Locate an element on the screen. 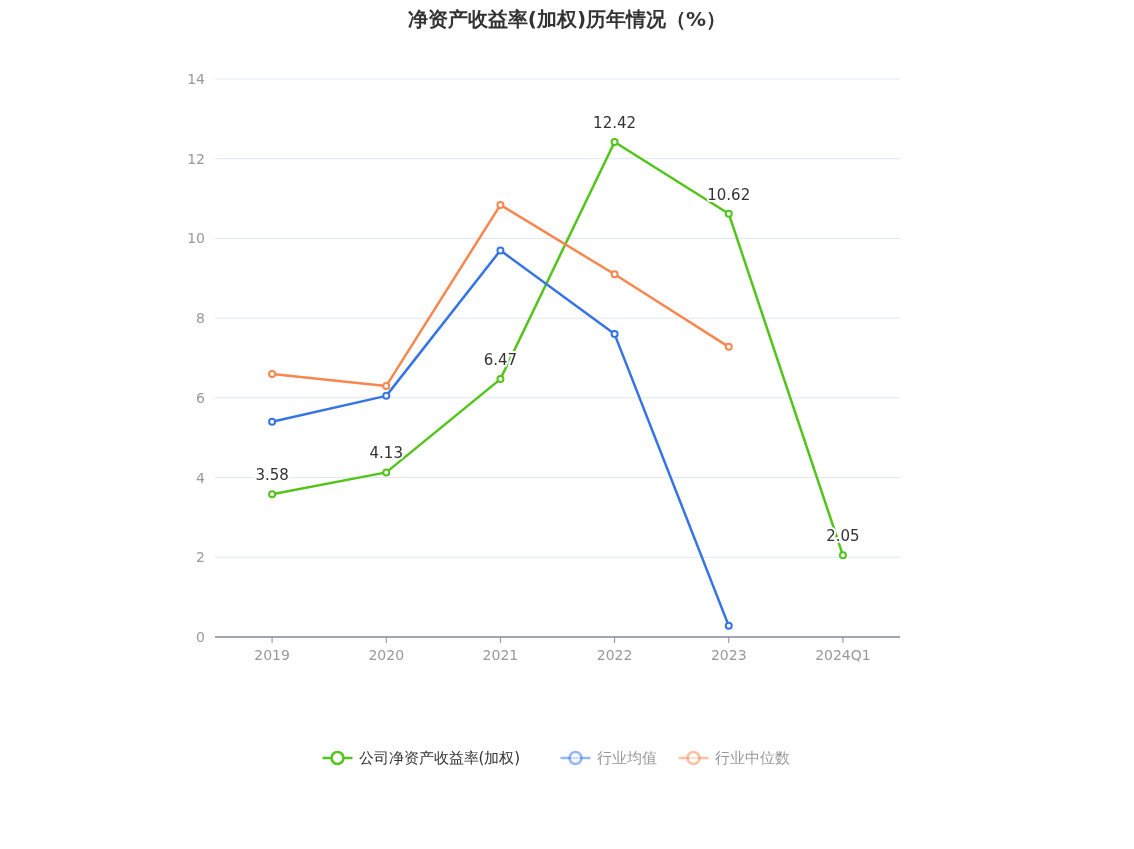  x-tick-label: 2019 is located at coordinates (272, 655).